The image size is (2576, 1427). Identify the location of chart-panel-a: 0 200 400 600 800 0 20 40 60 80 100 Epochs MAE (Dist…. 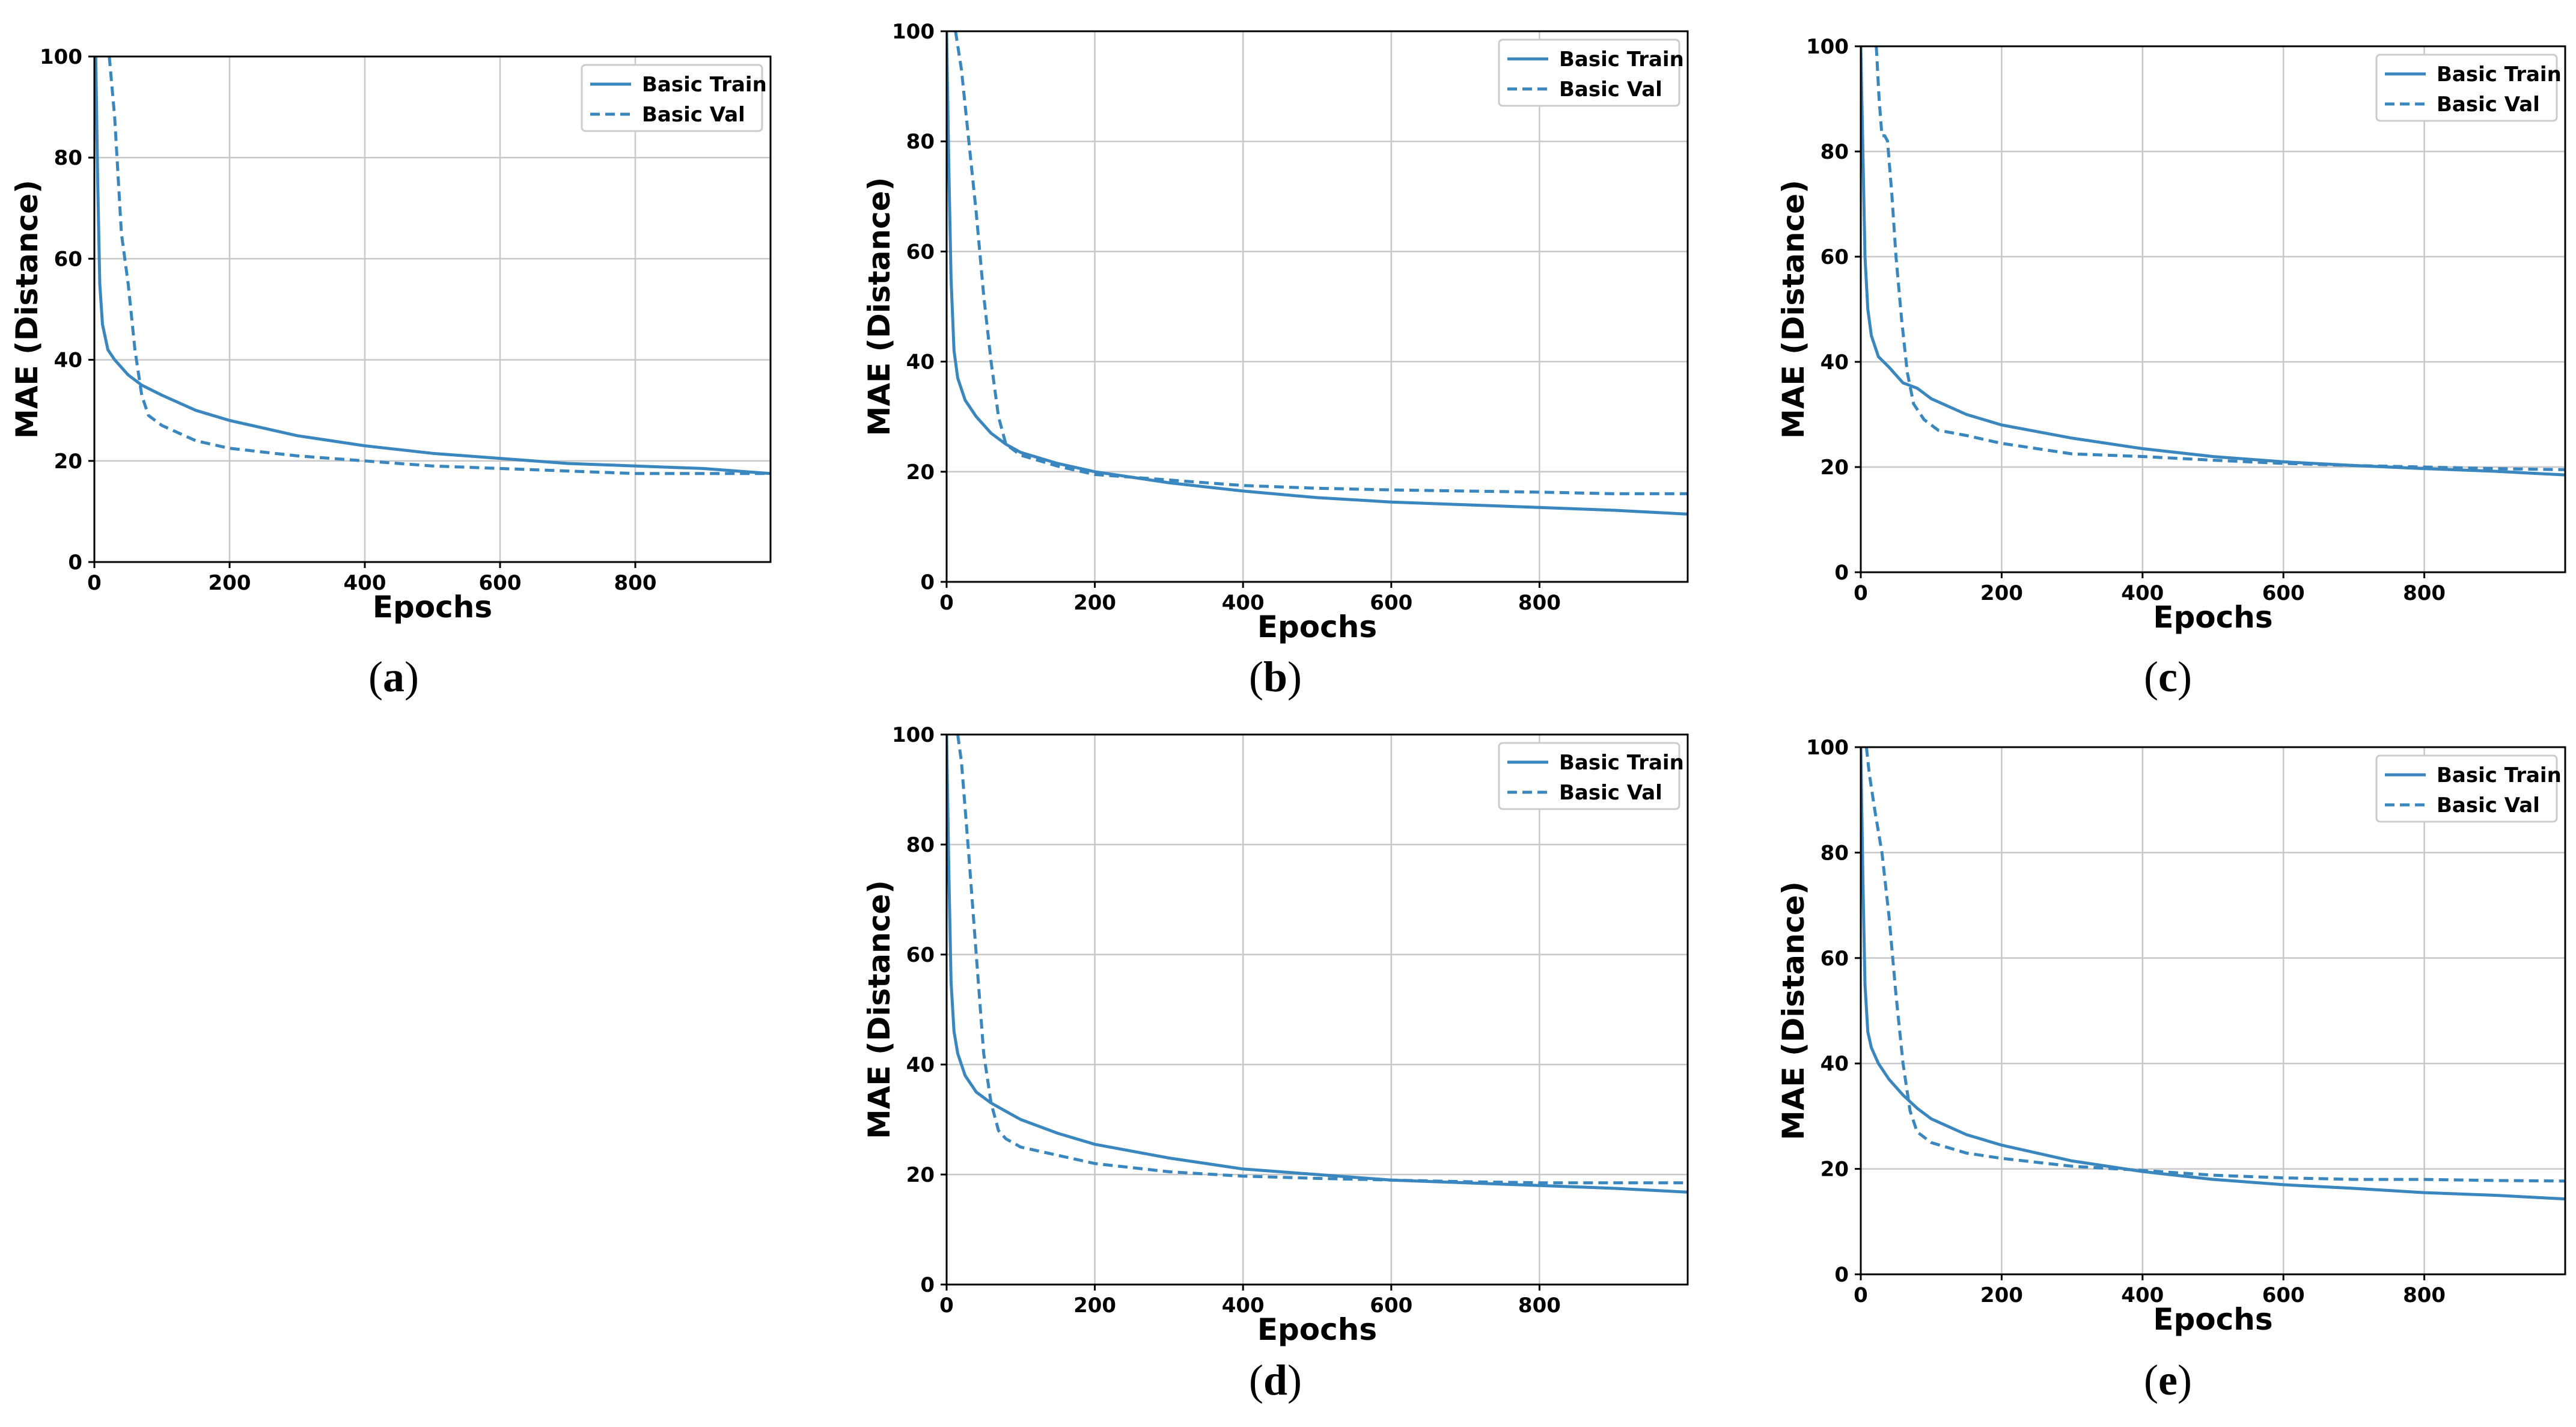
(391, 373).